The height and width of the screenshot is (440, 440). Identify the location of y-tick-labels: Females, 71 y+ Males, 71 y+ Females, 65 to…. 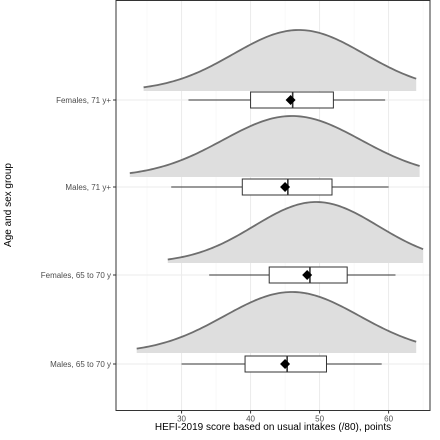
(78, 232).